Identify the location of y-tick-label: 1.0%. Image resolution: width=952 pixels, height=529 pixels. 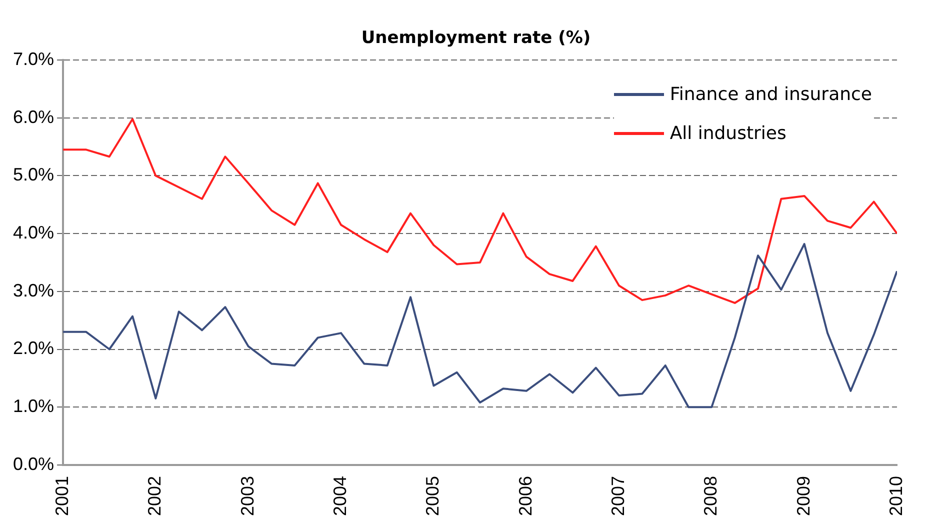
(33, 406).